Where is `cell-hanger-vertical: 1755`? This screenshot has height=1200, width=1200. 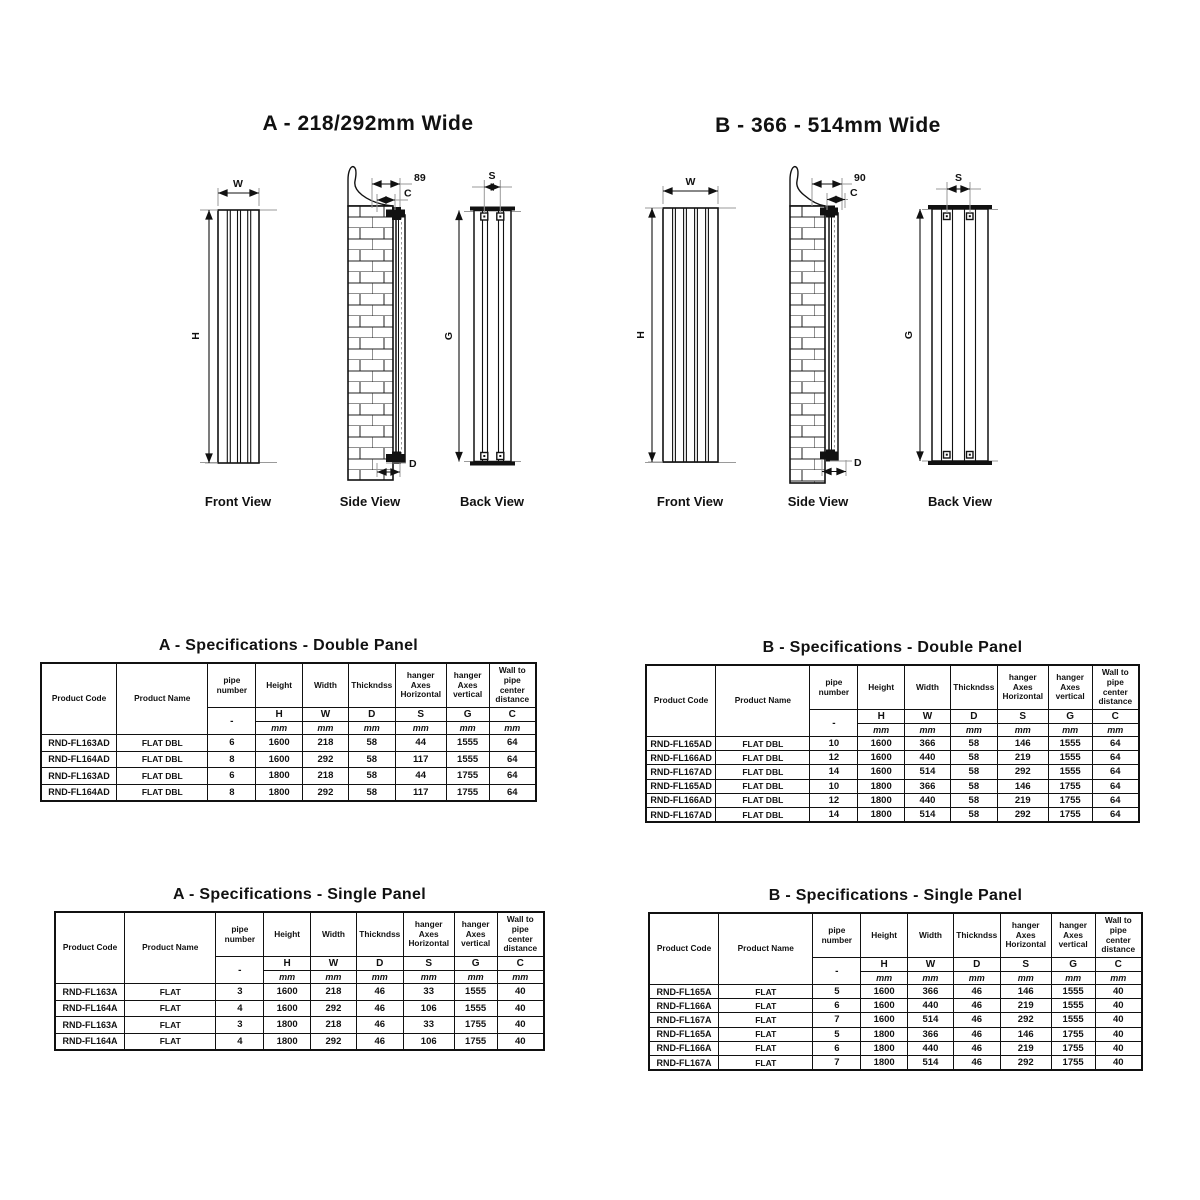 cell-hanger-vertical: 1755 is located at coordinates (1070, 786).